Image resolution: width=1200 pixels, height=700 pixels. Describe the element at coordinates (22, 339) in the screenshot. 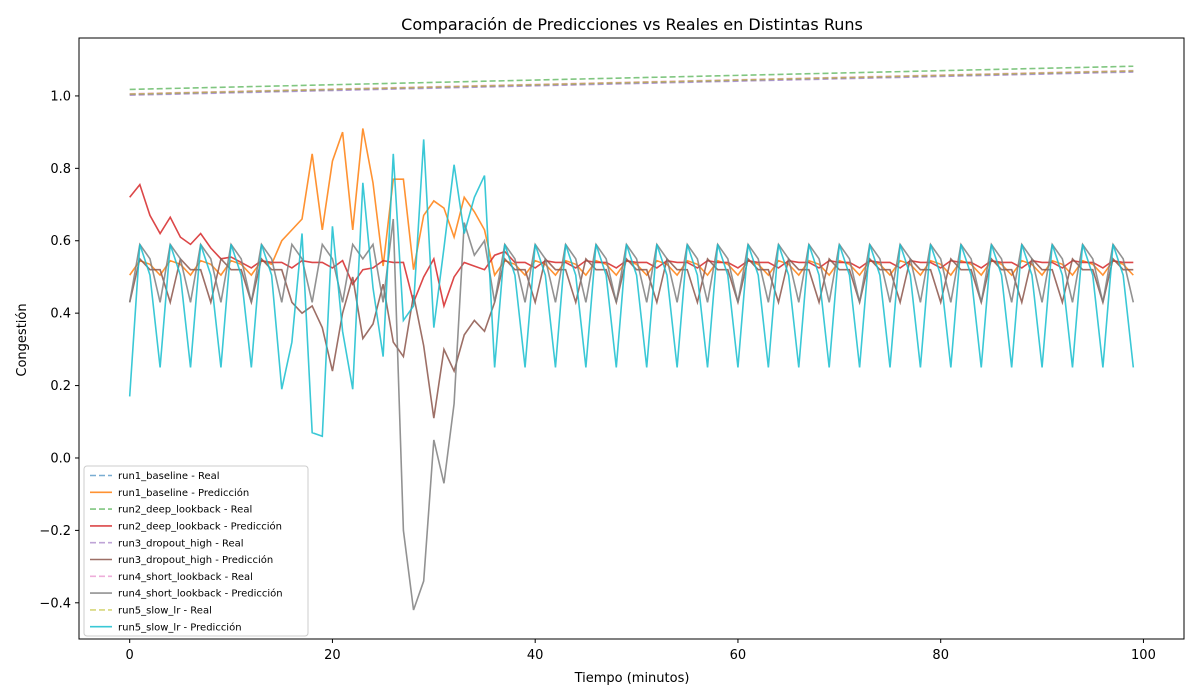

I see `y-axis-label: Congestión` at that location.